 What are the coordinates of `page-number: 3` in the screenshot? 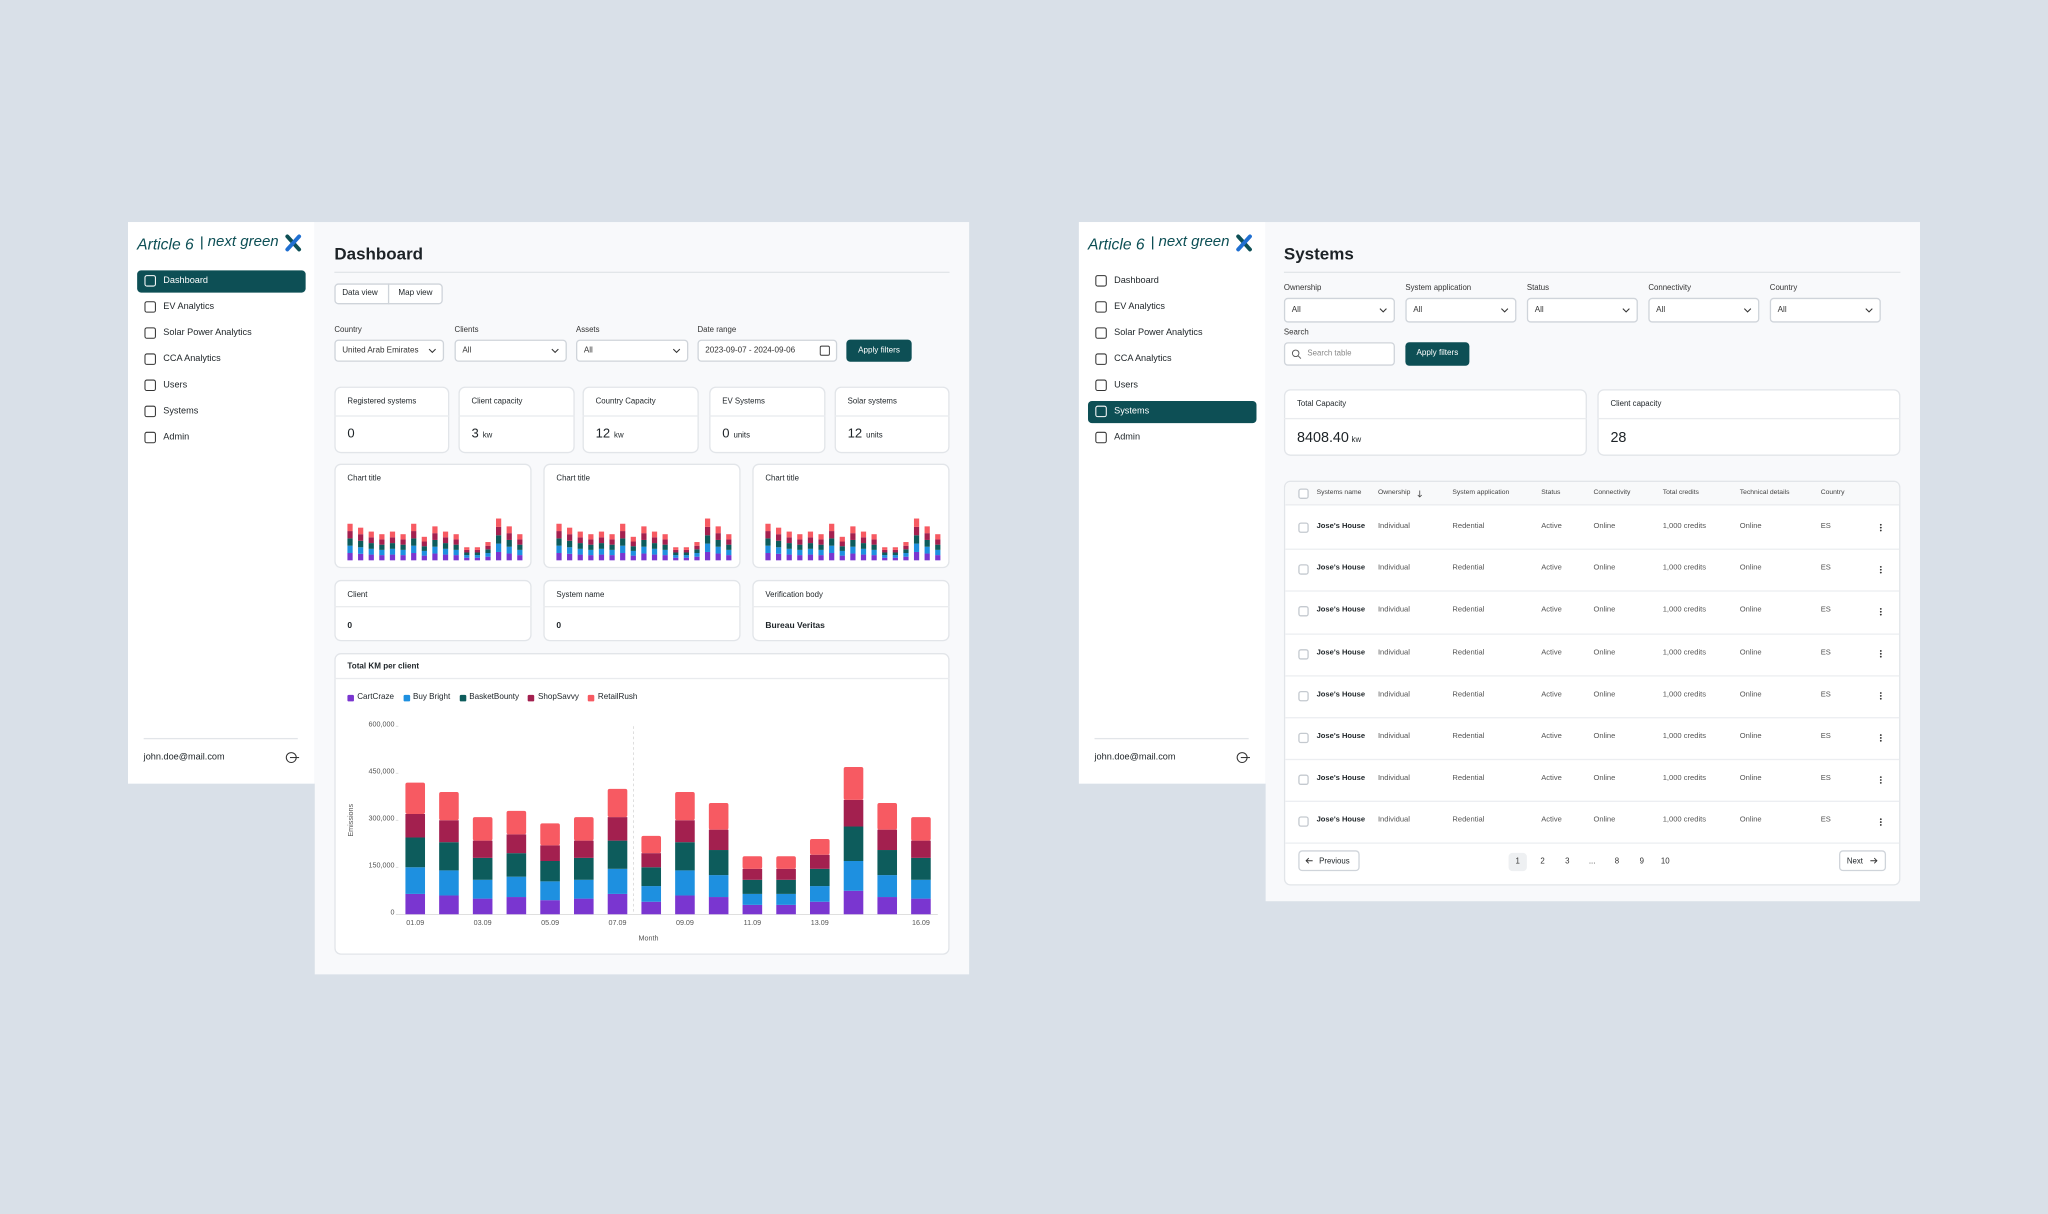 It's located at (1567, 861).